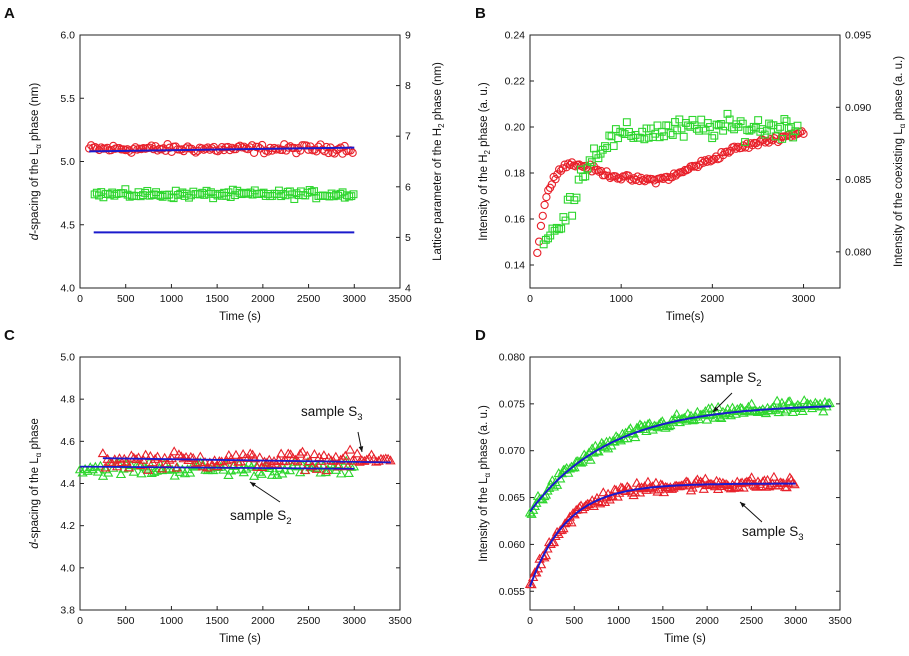 This screenshot has width=909, height=656. Describe the element at coordinates (512, 358) in the screenshot. I see `y-tick-label: 0.080` at that location.